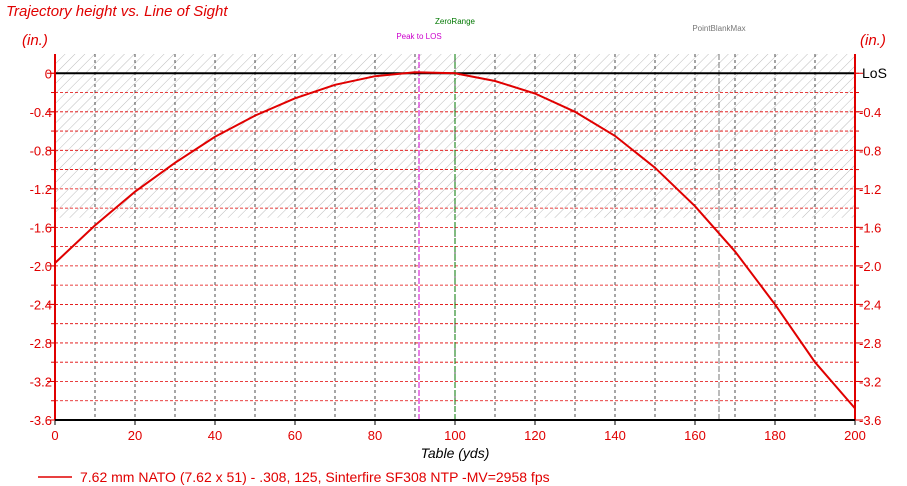 The width and height of the screenshot is (907, 486). I want to click on y-tick-label-right: -0.8, so click(870, 150).